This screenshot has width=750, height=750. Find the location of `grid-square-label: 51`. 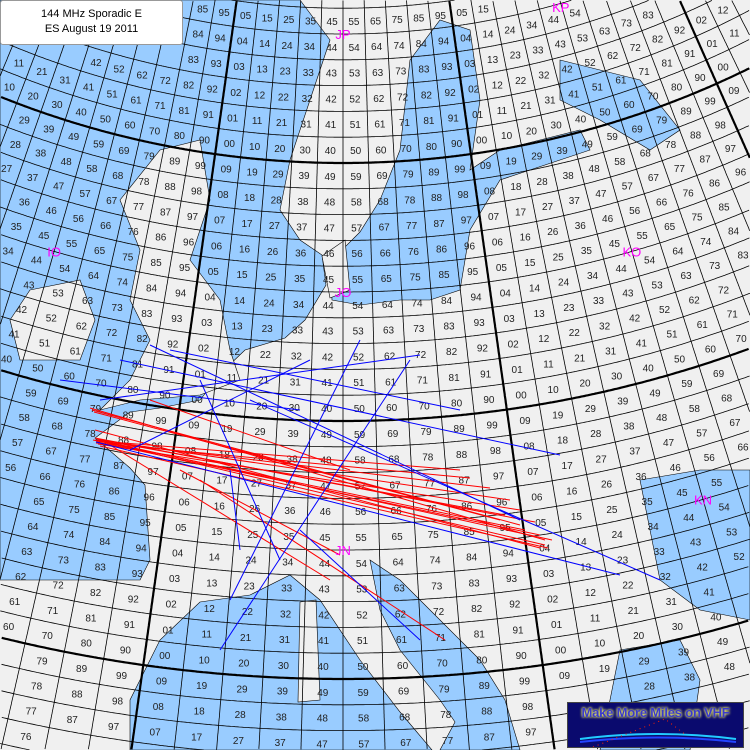

grid-square-label: 51 is located at coordinates (359, 383).